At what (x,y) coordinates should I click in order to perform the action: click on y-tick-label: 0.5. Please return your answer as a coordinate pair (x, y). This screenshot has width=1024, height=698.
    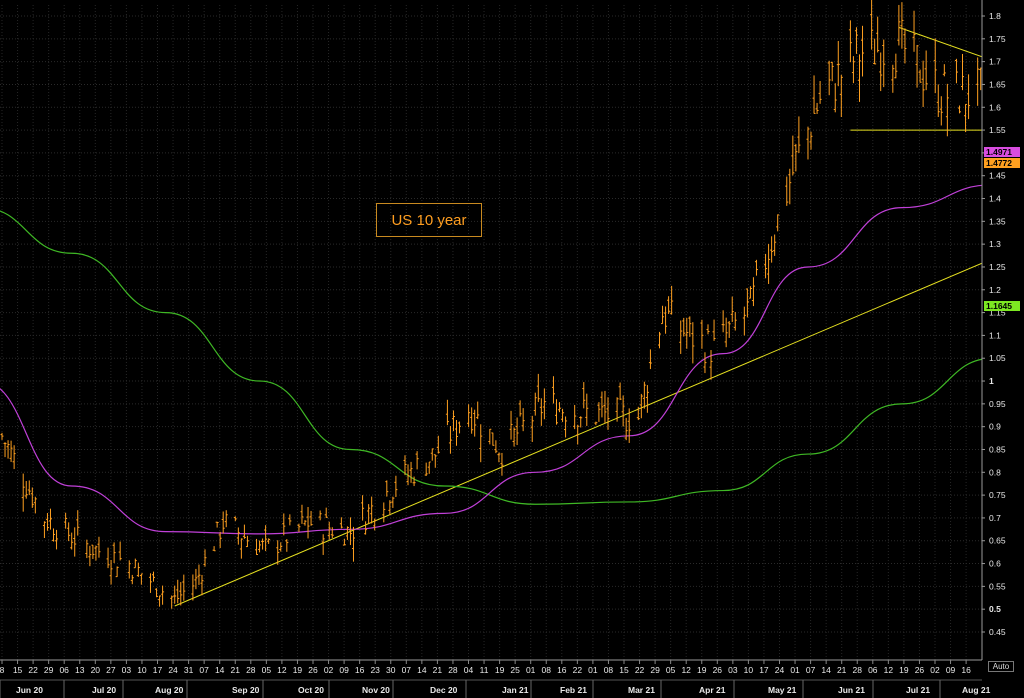
    Looking at the image, I should click on (995, 609).